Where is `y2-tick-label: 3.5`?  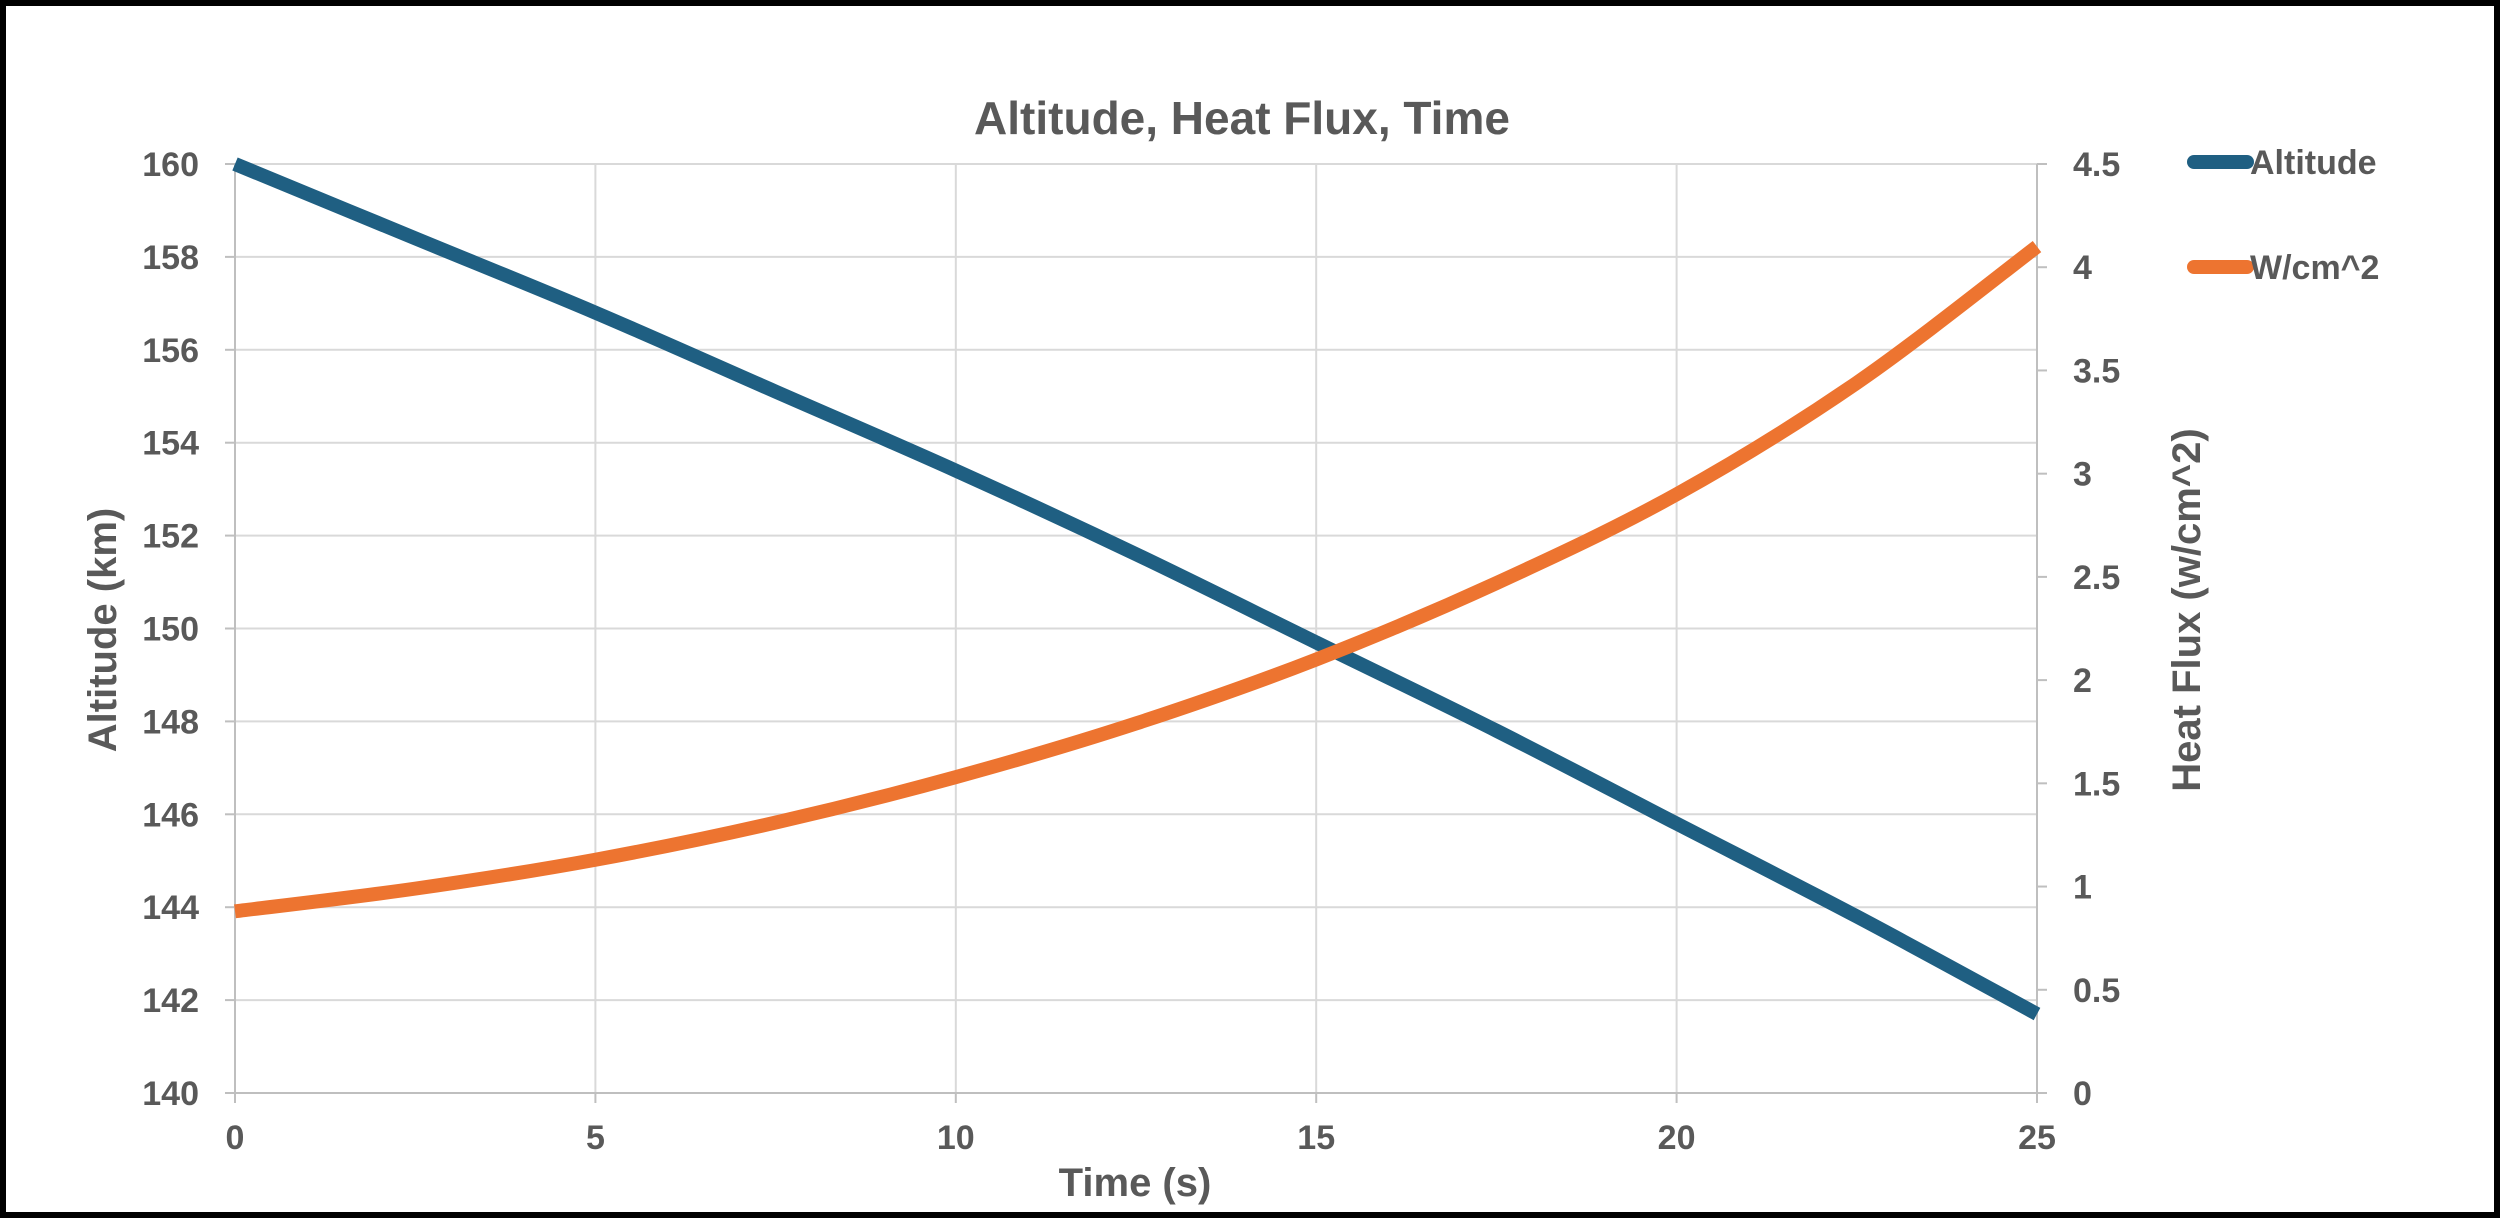
y2-tick-label: 3.5 is located at coordinates (2096, 371).